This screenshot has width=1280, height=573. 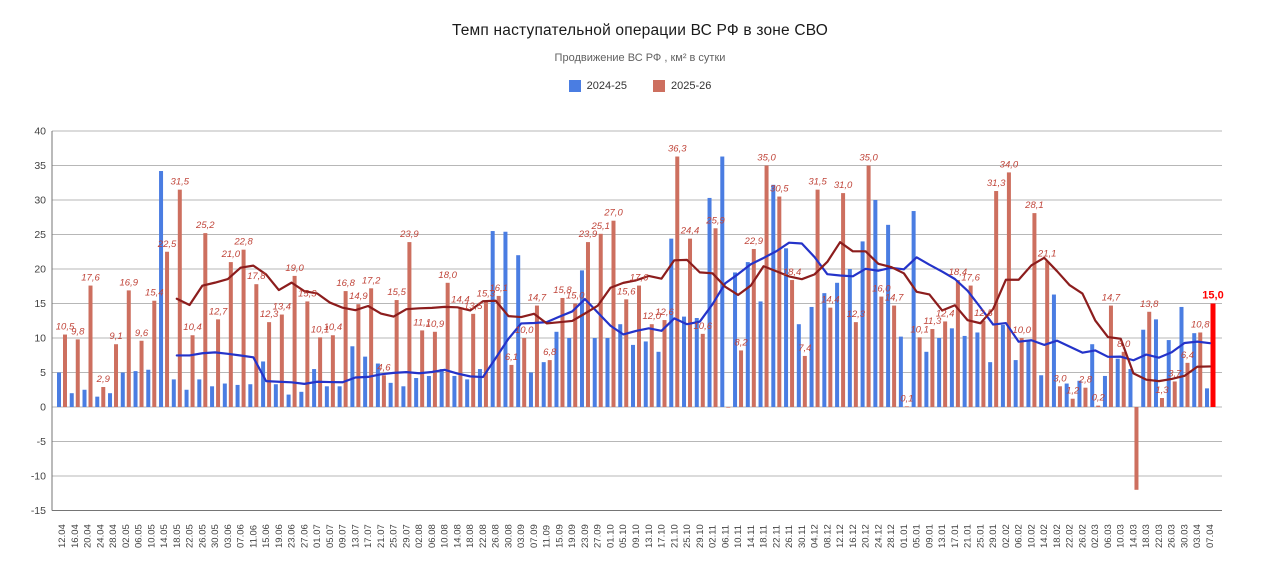 I want to click on bar-value-label: 9,6, so click(x=142, y=333).